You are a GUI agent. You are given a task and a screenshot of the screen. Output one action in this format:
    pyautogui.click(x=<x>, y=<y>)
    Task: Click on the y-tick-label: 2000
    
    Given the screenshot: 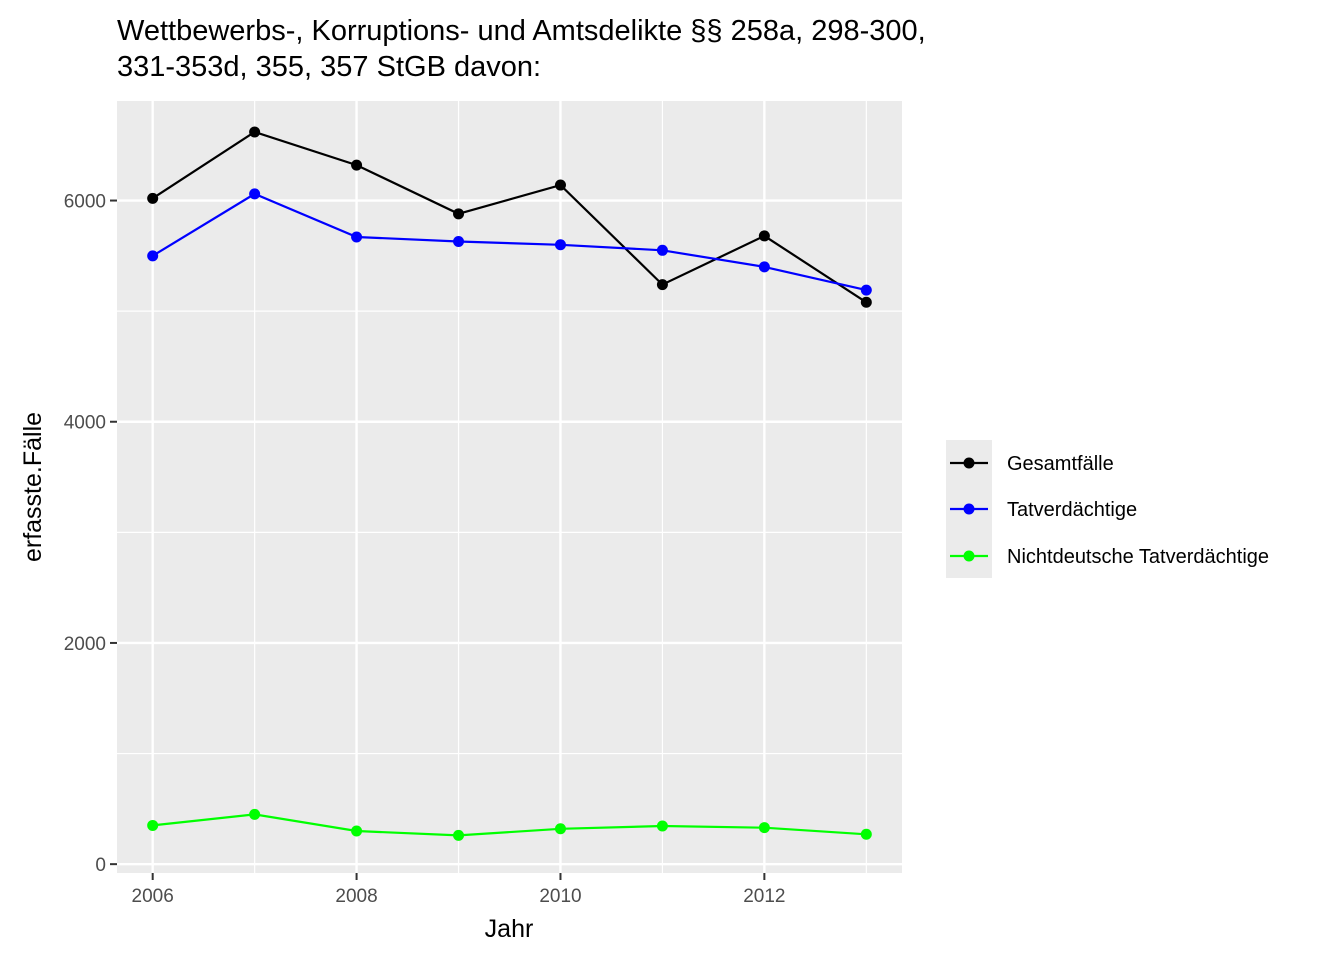 What is the action you would take?
    pyautogui.click(x=85, y=644)
    